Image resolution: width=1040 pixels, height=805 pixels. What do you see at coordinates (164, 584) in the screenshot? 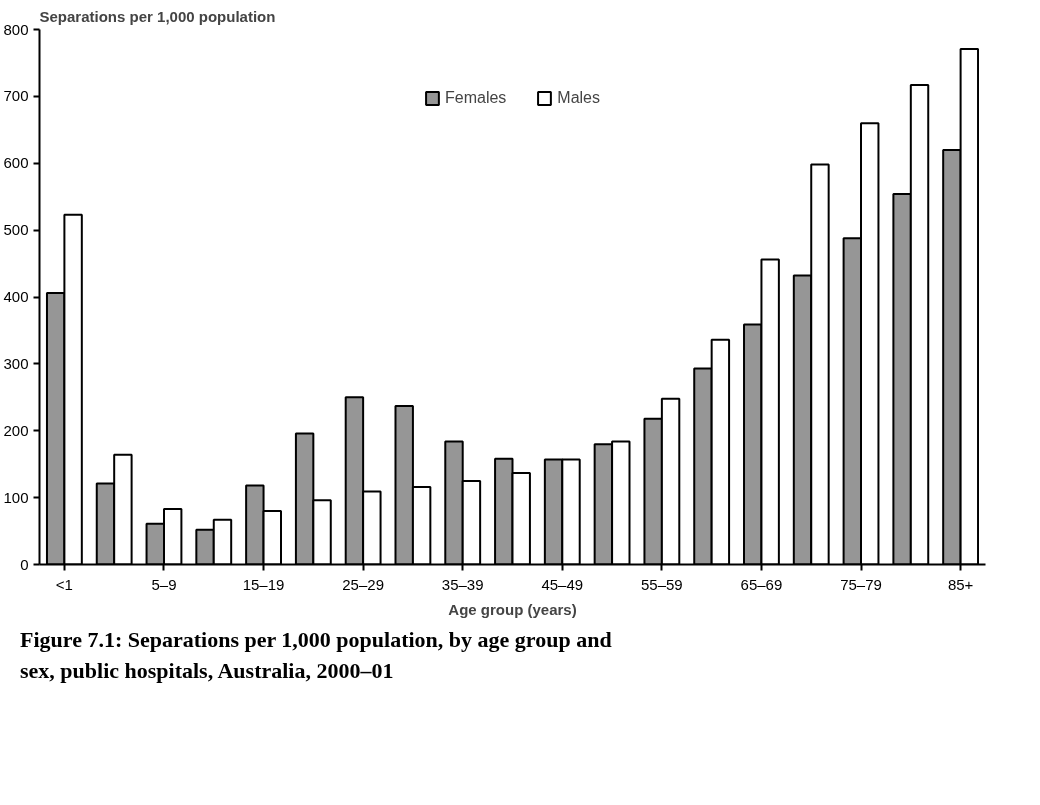
I see `x-tick-label: 5–9` at bounding box center [164, 584].